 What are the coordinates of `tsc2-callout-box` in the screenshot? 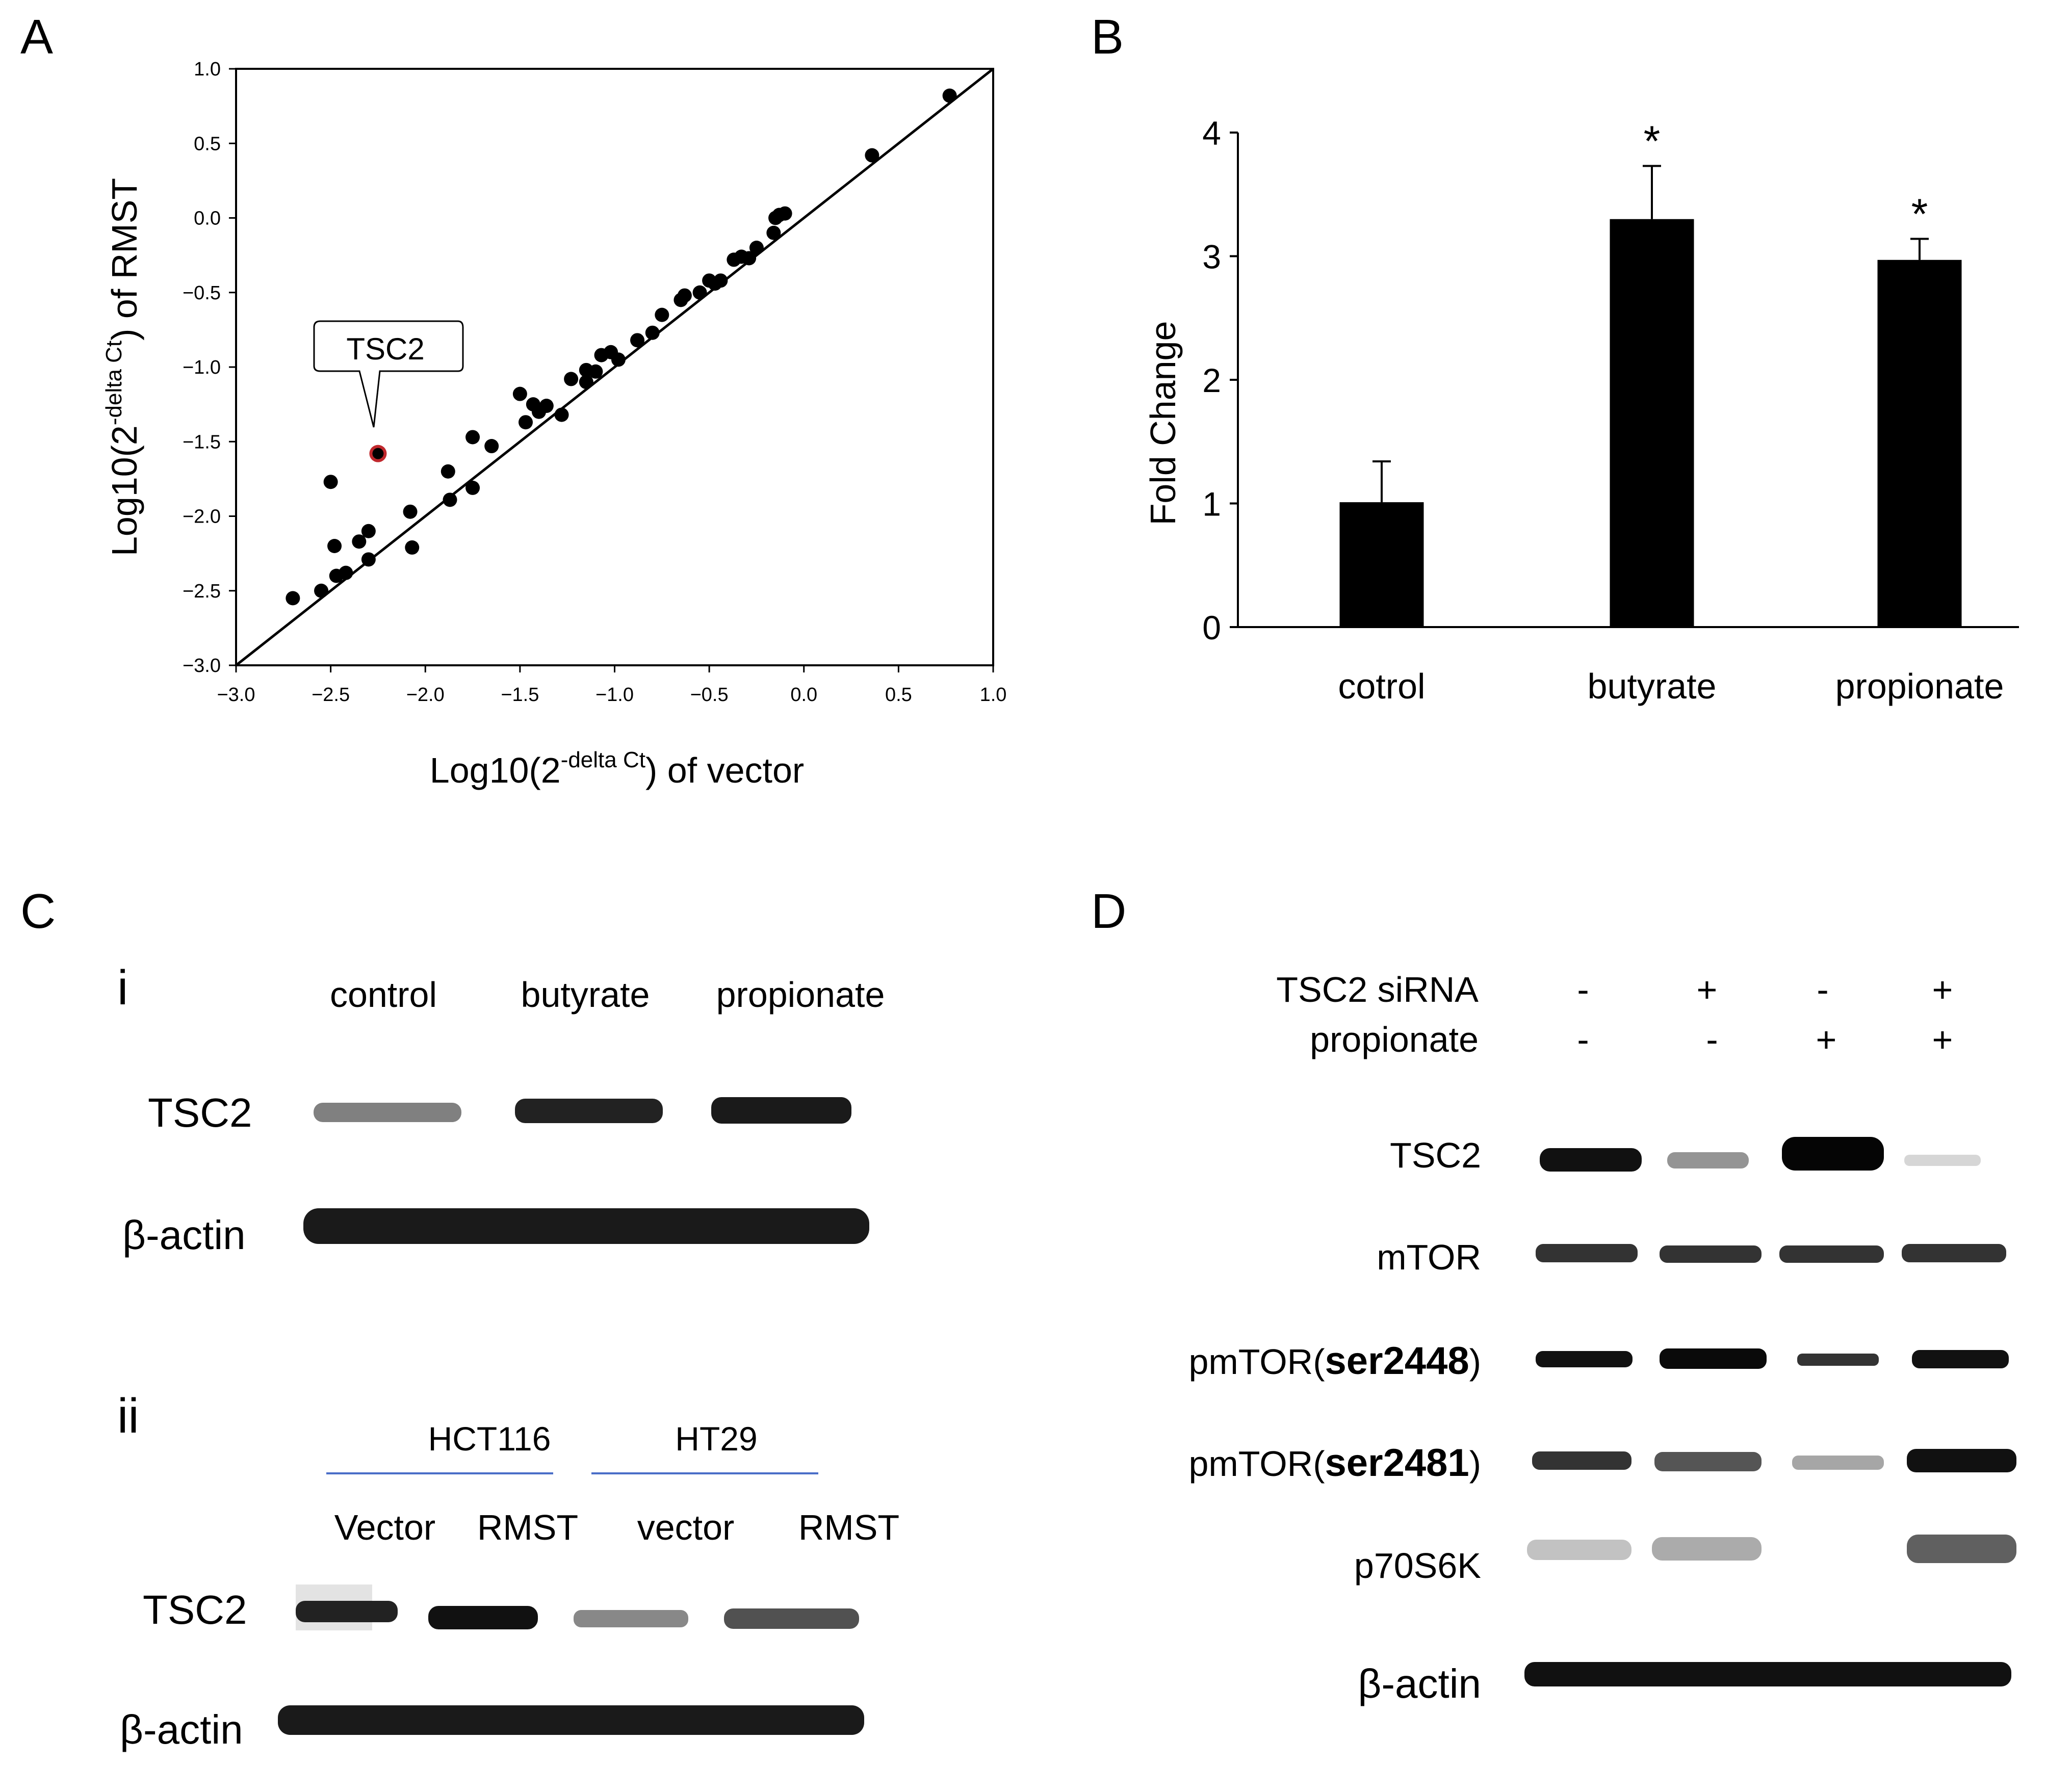 It's located at (388, 374).